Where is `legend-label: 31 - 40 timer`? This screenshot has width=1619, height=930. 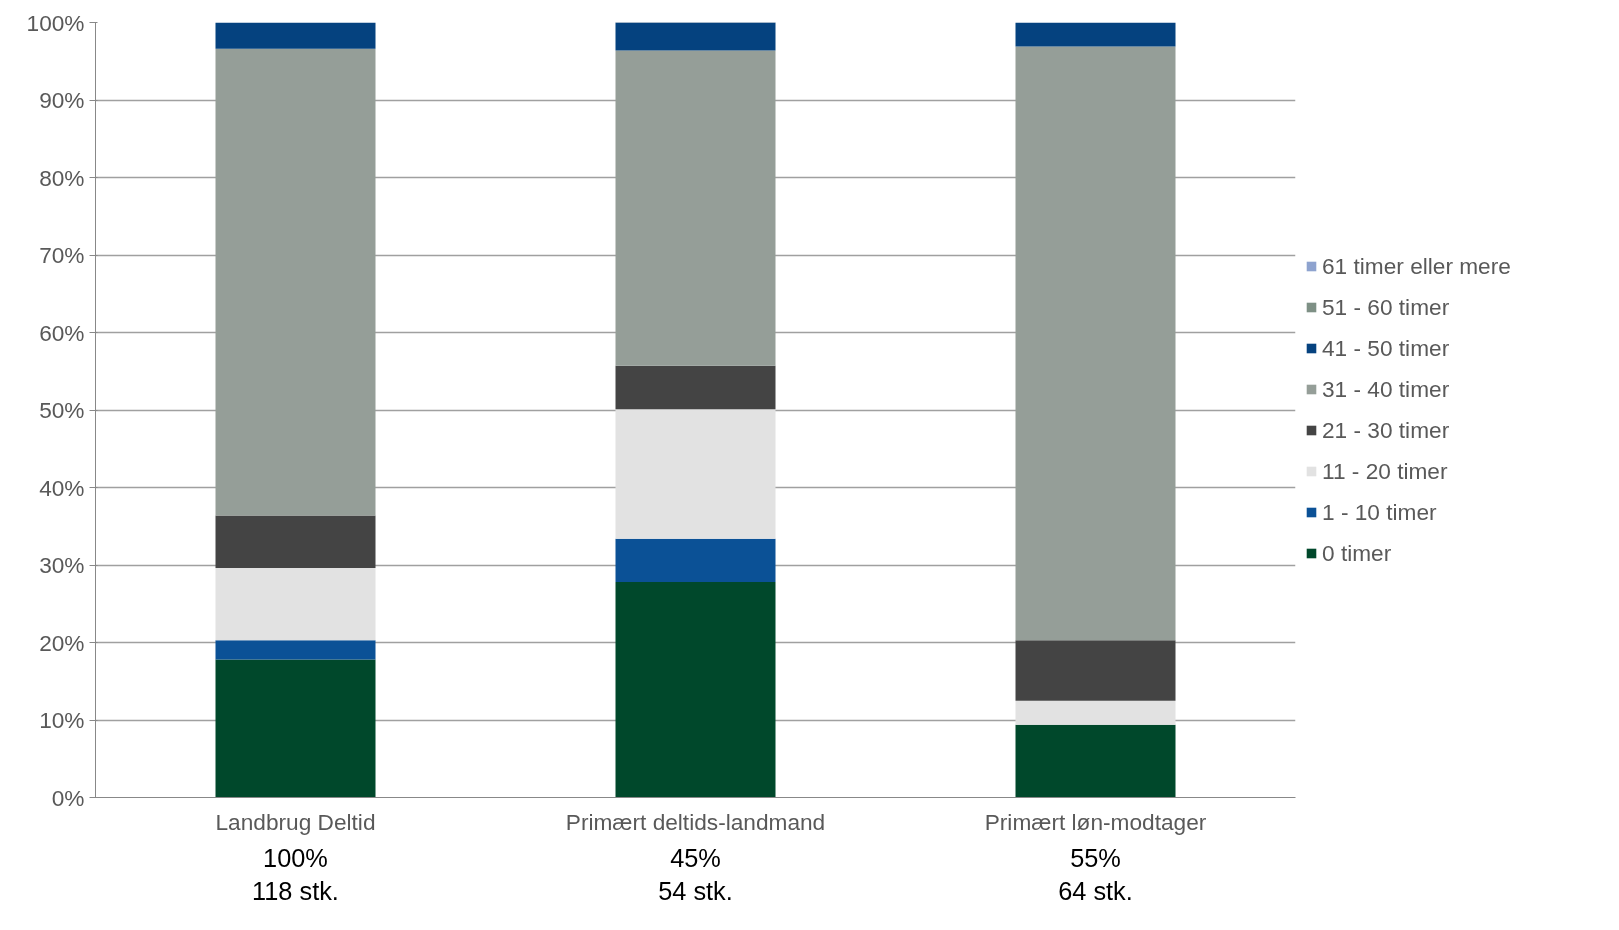
legend-label: 31 - 40 timer is located at coordinates (1386, 389).